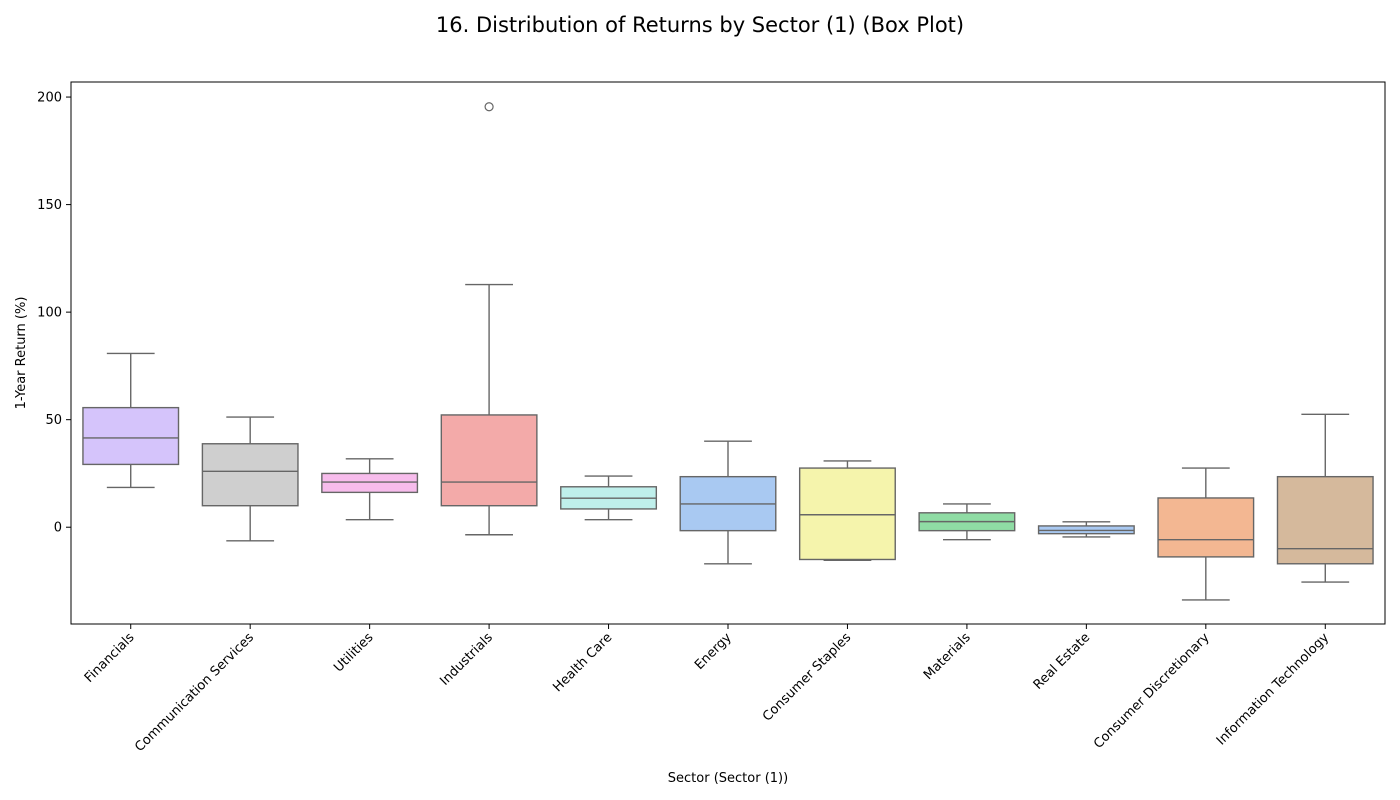 The width and height of the screenshot is (1400, 800). I want to click on x-tick-label: Communication Services, so click(194, 692).